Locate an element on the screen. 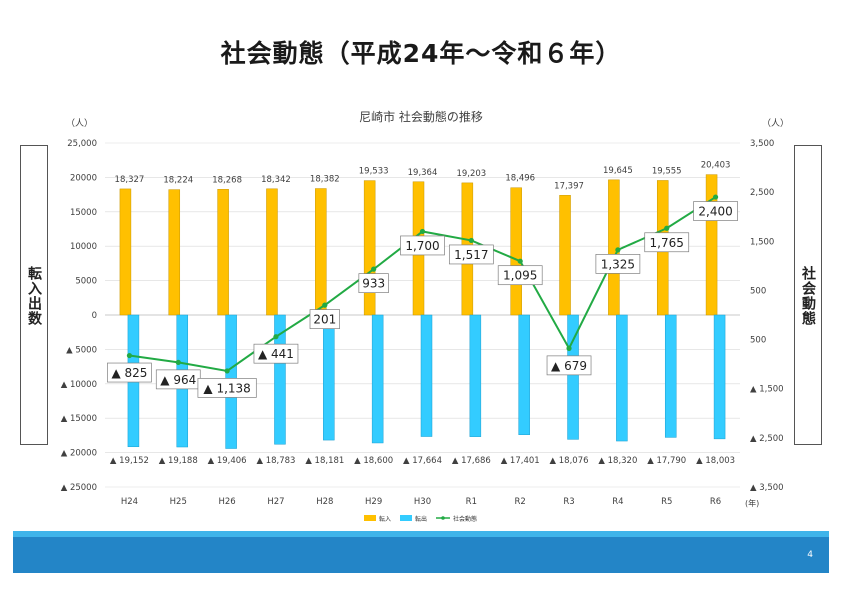 The width and height of the screenshot is (842, 595). legend-swatch-out is located at coordinates (406, 518).